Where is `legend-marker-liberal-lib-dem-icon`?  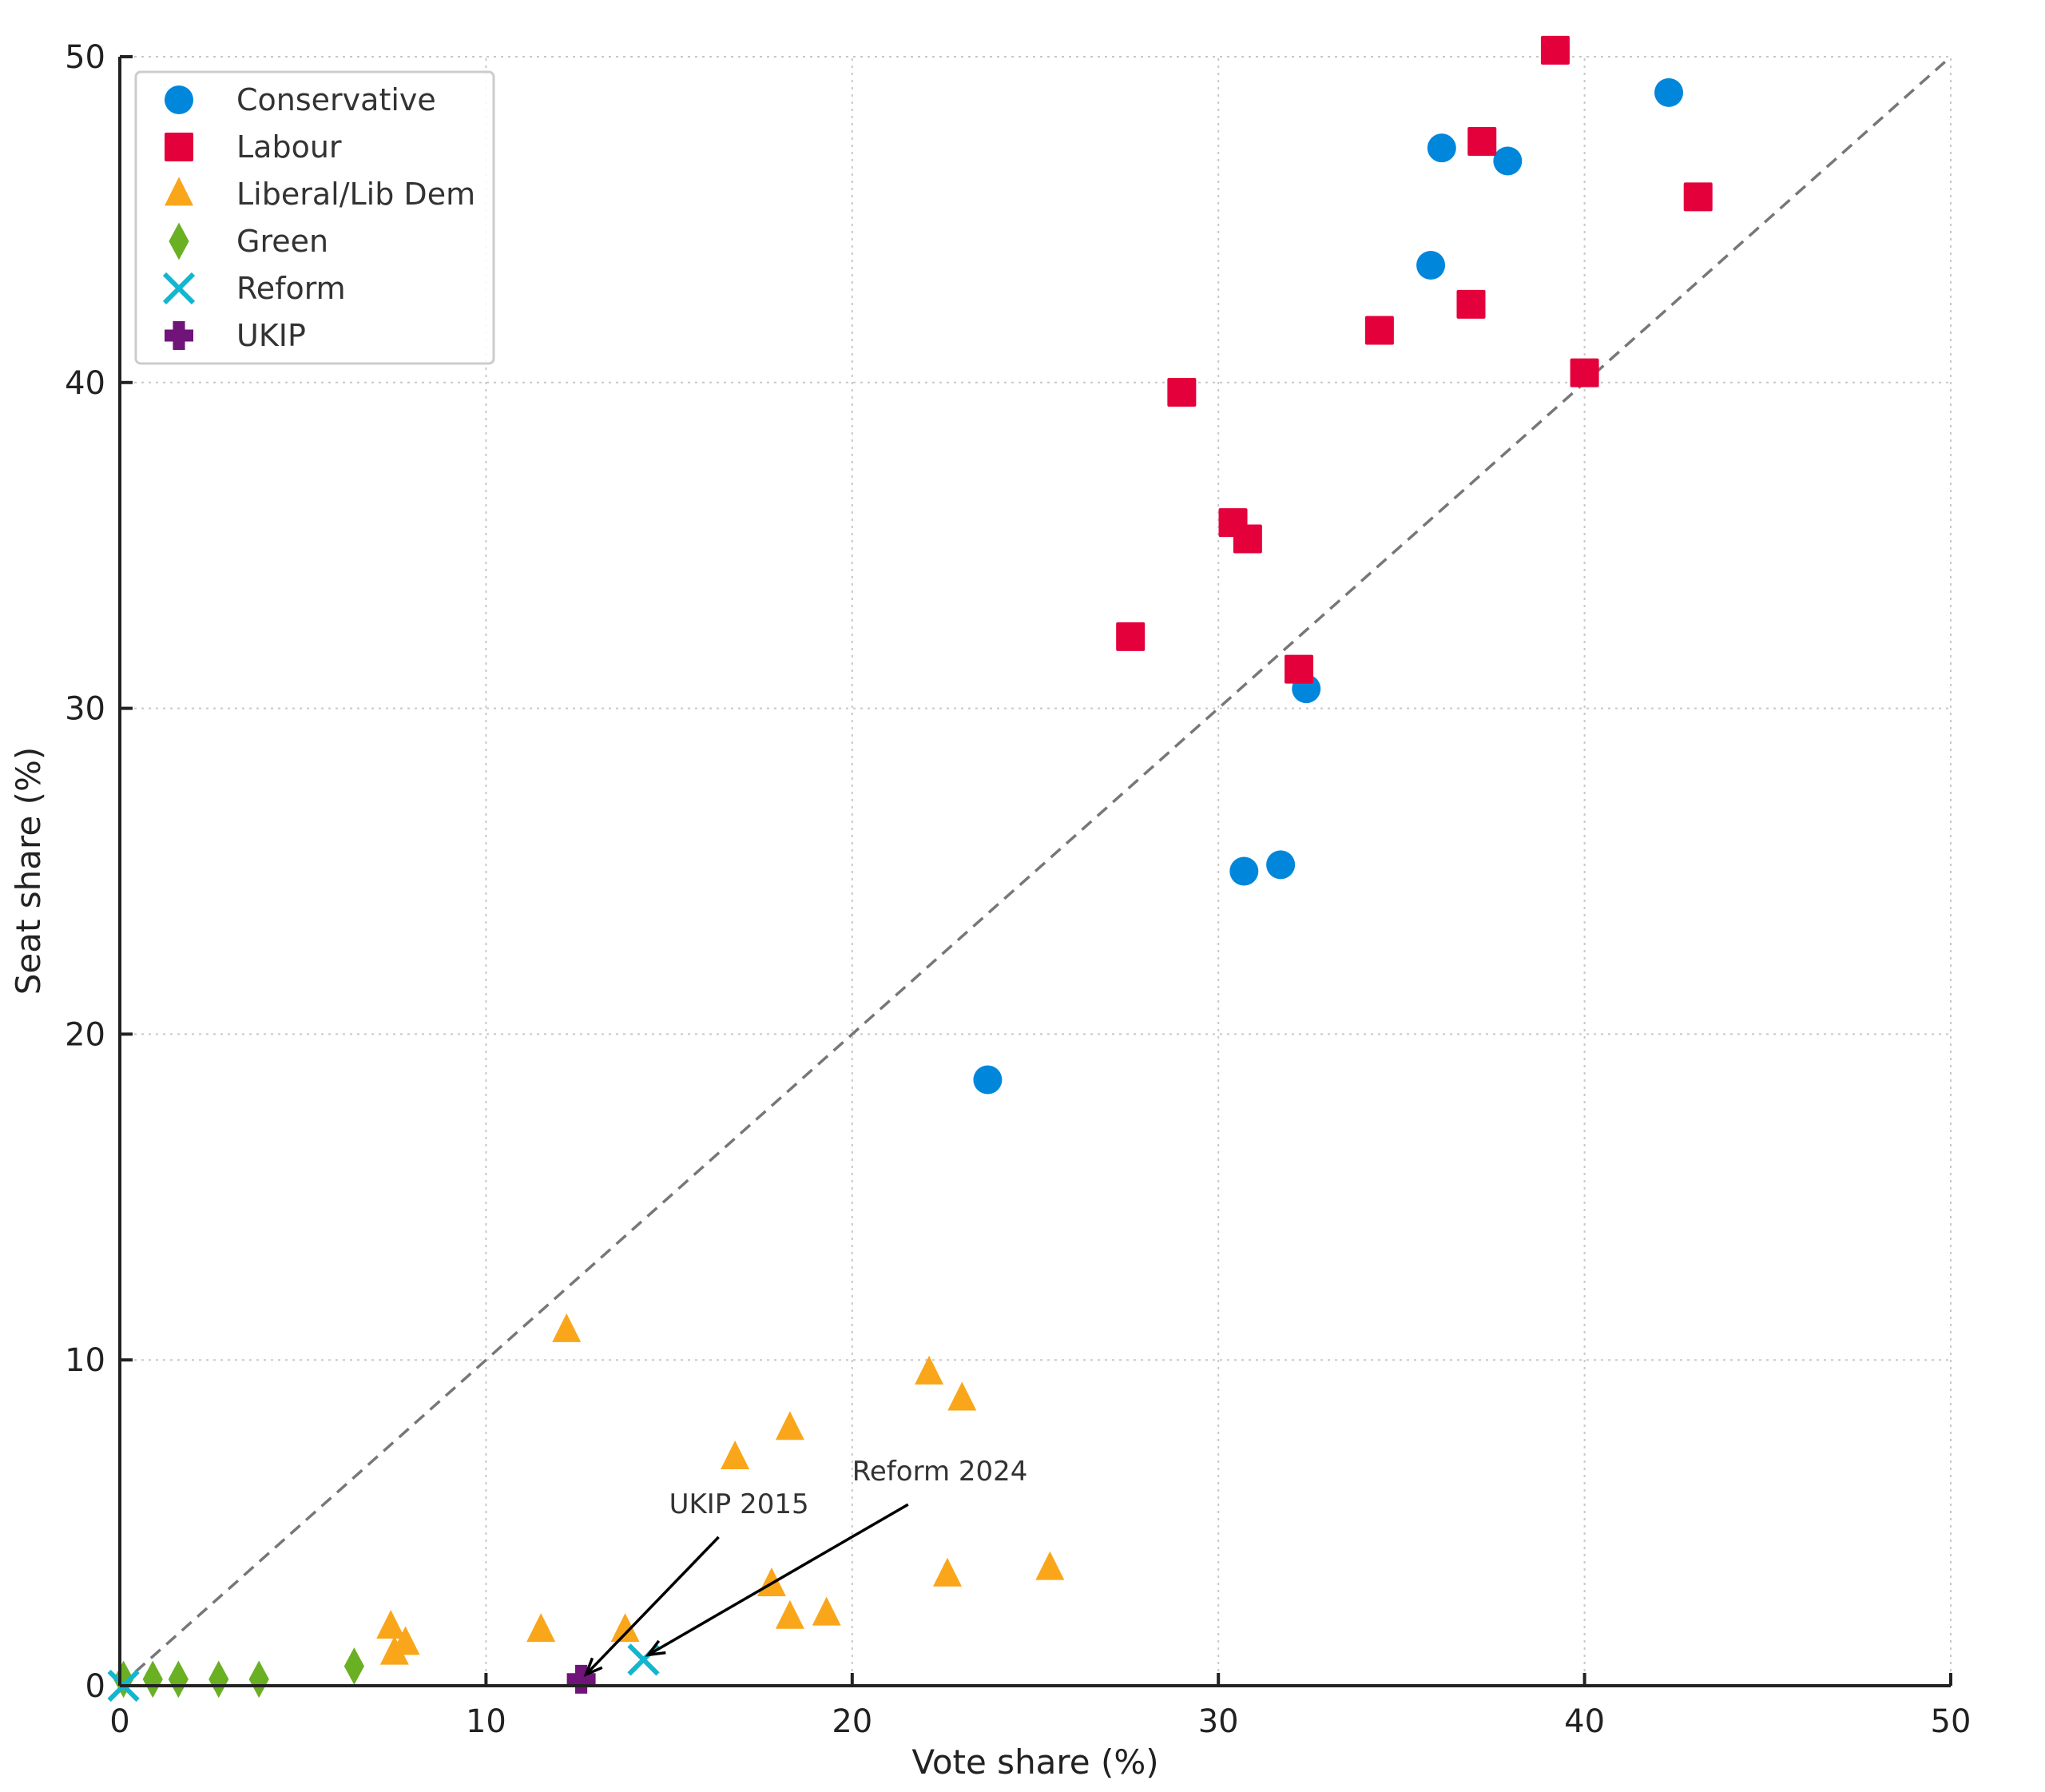
legend-marker-liberal-lib-dem-icon is located at coordinates (179, 192).